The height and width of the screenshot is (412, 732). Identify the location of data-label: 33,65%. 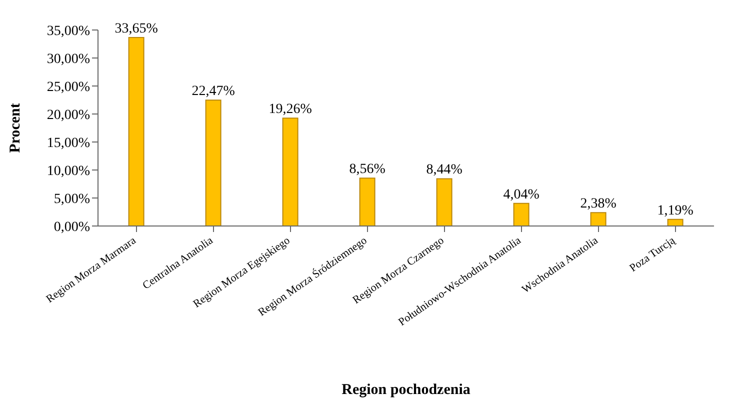
(136, 29).